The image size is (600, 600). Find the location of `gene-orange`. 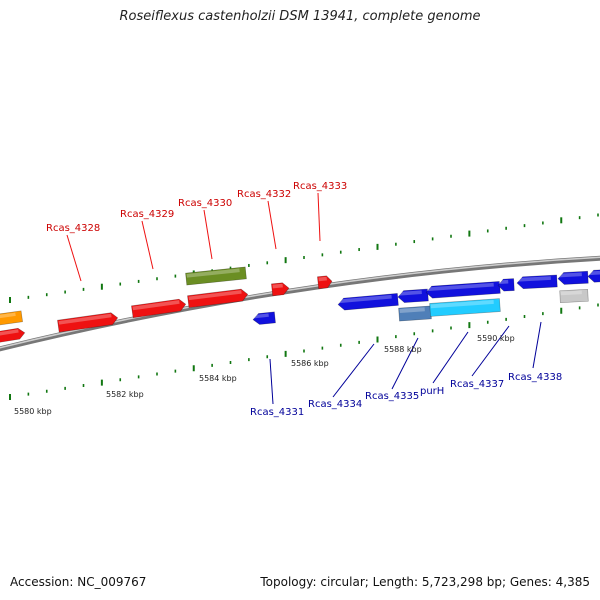

gene-orange is located at coordinates (11, 318).